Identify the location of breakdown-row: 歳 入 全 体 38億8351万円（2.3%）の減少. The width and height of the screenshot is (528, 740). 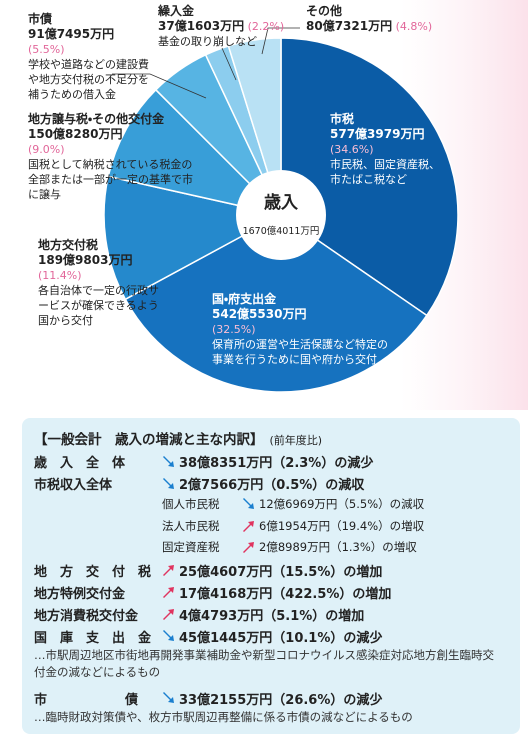
(203, 461).